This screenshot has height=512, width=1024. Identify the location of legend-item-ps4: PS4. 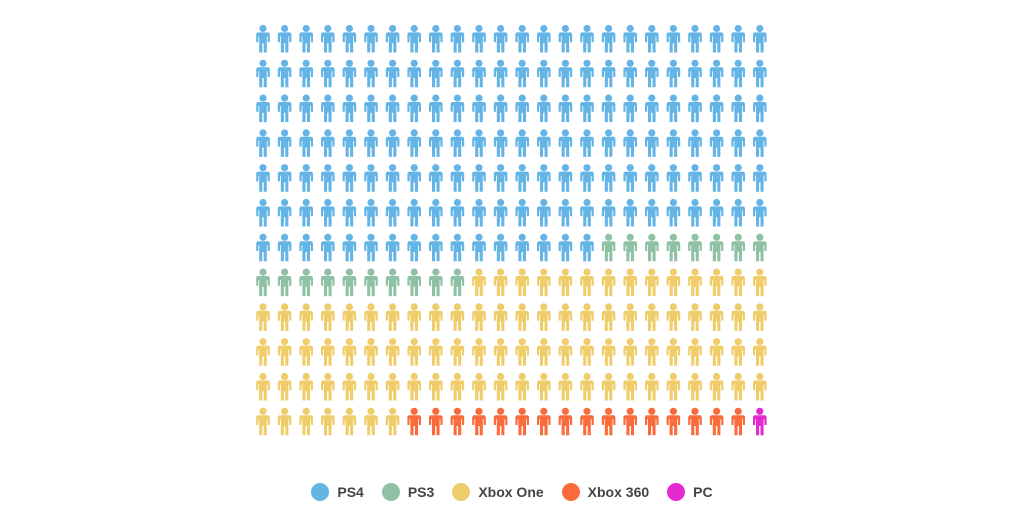
(337, 492).